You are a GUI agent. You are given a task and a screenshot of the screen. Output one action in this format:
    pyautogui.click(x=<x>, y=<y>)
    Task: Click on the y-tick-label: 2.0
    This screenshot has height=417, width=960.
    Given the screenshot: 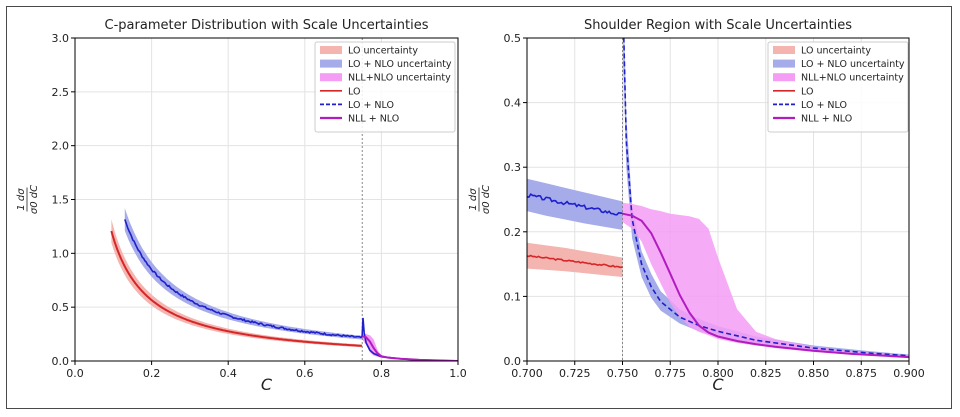 What is the action you would take?
    pyautogui.click(x=61, y=146)
    